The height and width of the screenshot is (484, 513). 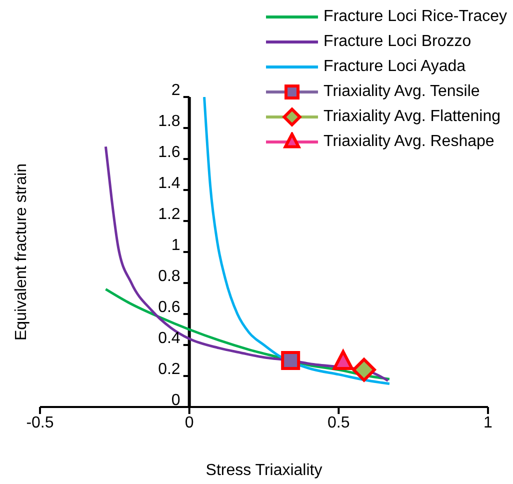 I want to click on legend-label: Fracture Loci Rice-Tracey, so click(x=415, y=17).